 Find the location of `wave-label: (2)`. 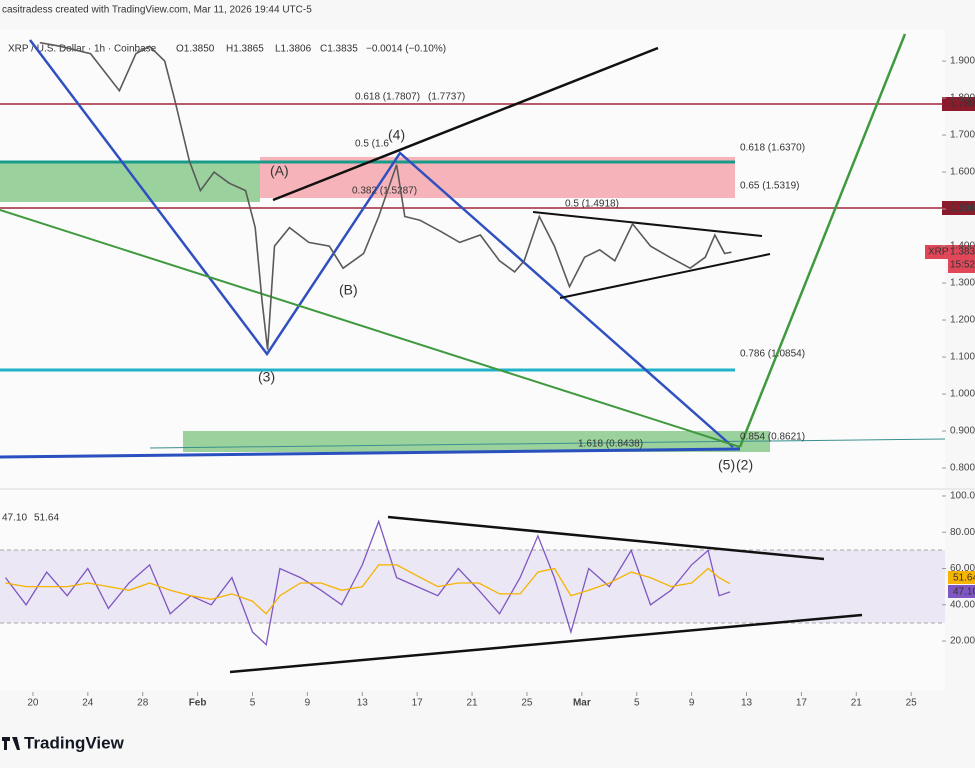

wave-label: (2) is located at coordinates (744, 465).